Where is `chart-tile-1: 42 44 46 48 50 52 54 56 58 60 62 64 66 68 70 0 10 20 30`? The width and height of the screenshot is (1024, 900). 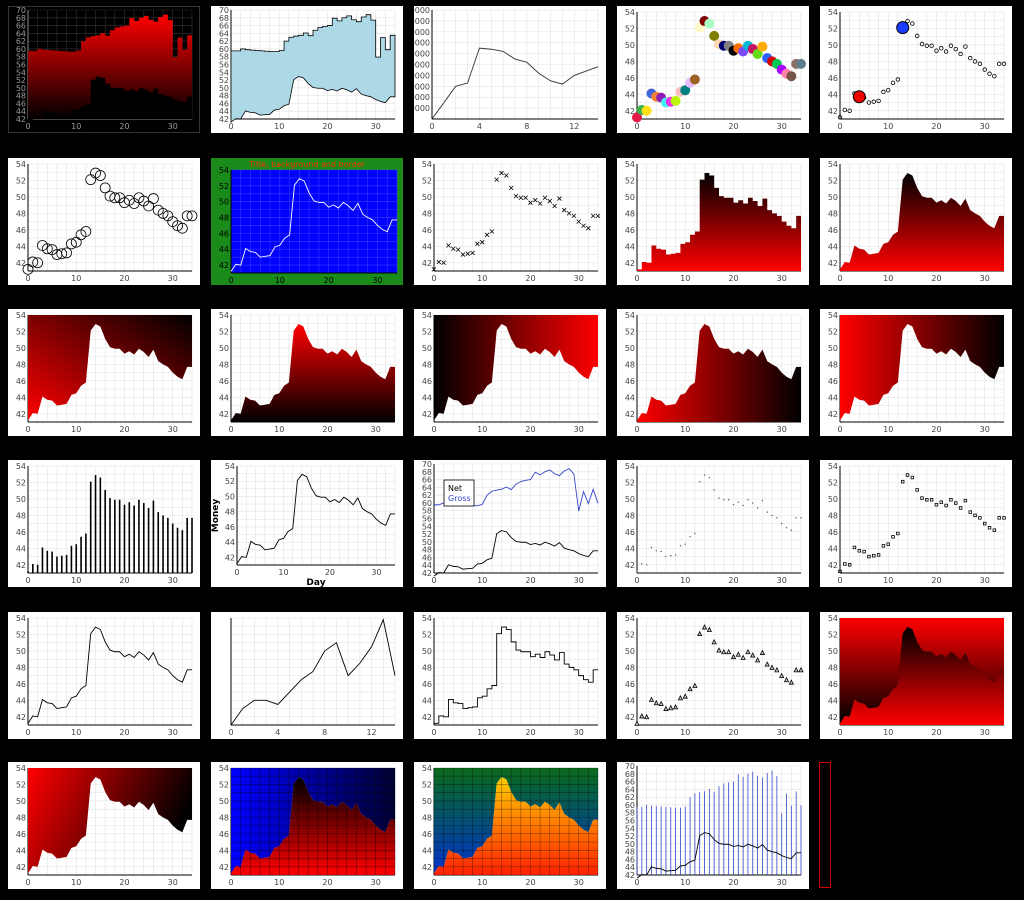
chart-tile-1: 42 44 46 48 50 52 54 56 58 60 62 64 66 68 70 0 10 20 30 is located at coordinates (104, 69).